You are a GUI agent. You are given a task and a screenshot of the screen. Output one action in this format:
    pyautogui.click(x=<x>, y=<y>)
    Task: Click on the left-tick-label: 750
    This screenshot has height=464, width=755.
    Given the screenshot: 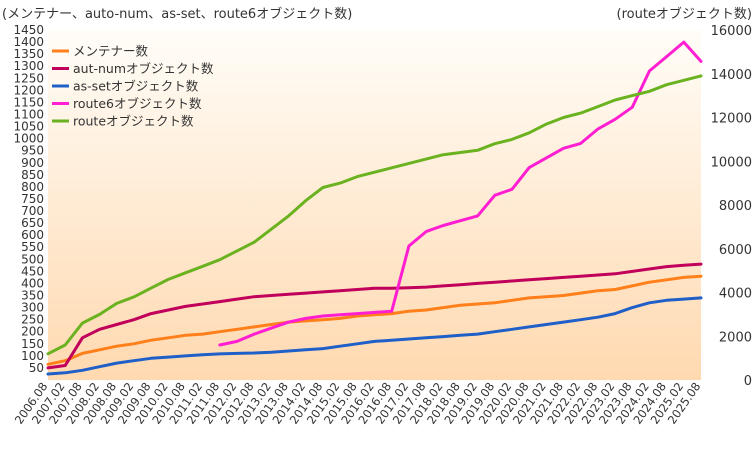 What is the action you would take?
    pyautogui.click(x=32, y=199)
    